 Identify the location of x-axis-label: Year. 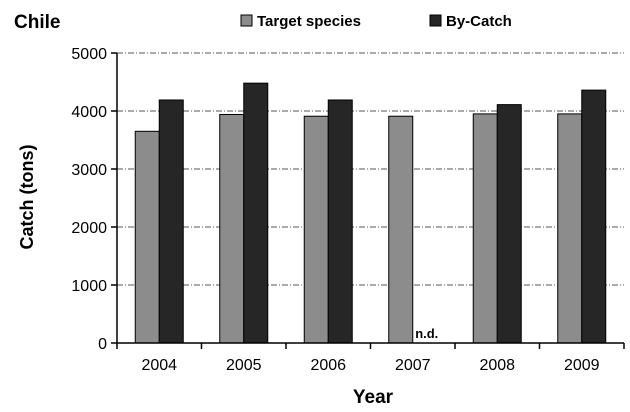
(373, 397).